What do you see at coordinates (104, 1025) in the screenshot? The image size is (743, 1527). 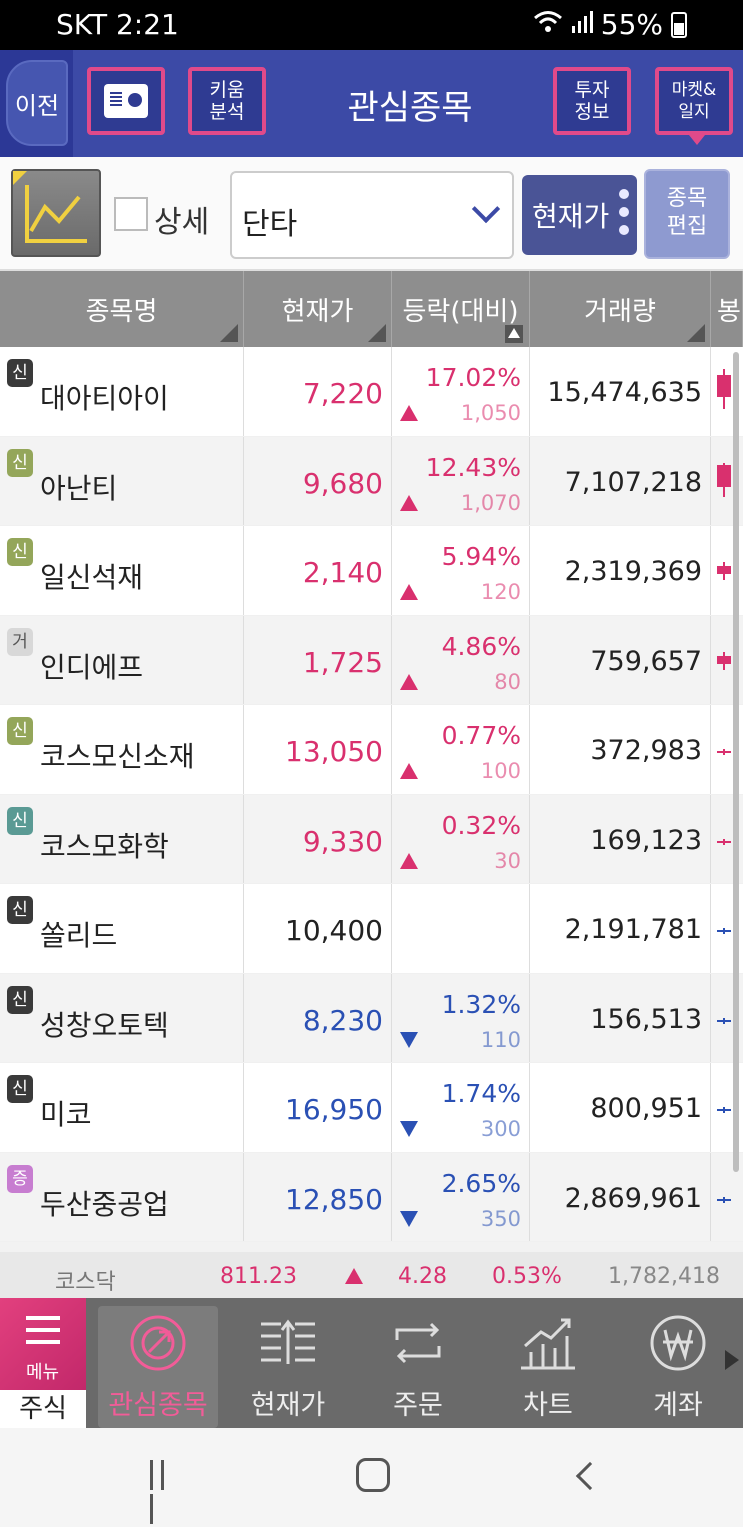 I see `stock-name: 성창오토텍` at bounding box center [104, 1025].